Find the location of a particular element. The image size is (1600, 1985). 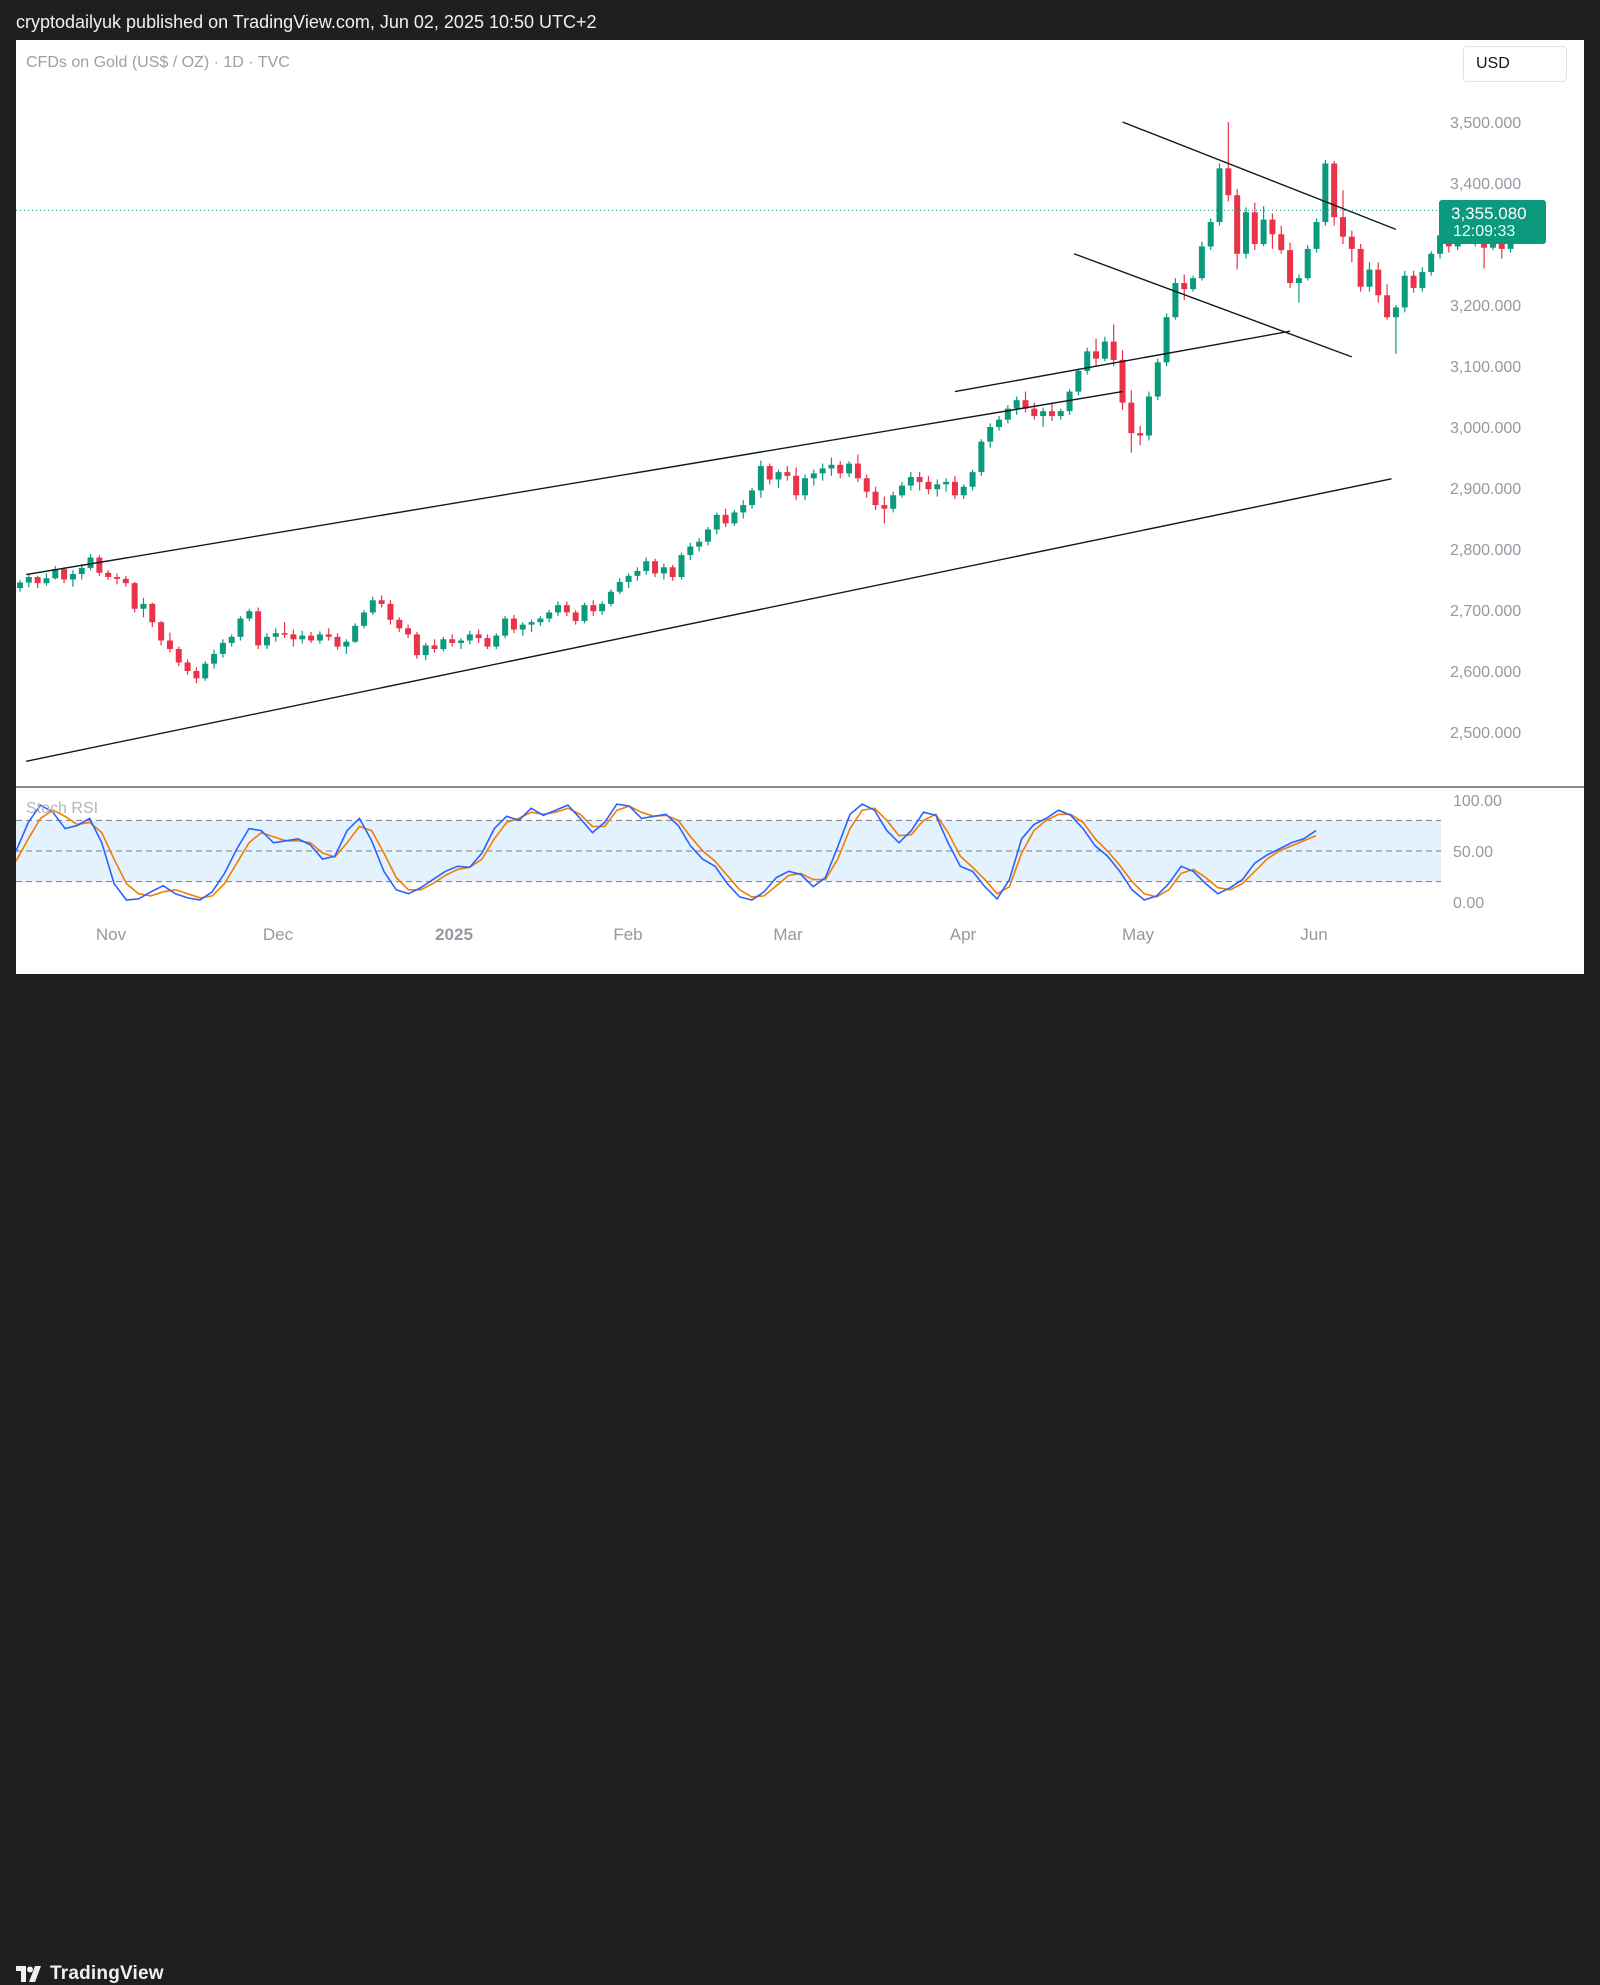

current-price-label: 3,355.080 is located at coordinates (1489, 213).